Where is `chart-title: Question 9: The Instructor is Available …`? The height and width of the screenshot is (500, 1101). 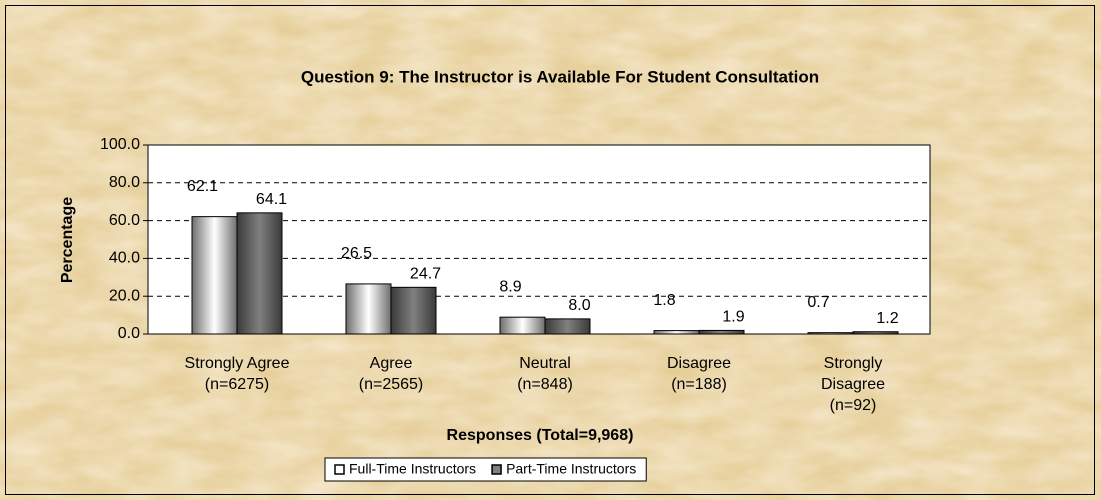 chart-title: Question 9: The Instructor is Available … is located at coordinates (560, 76).